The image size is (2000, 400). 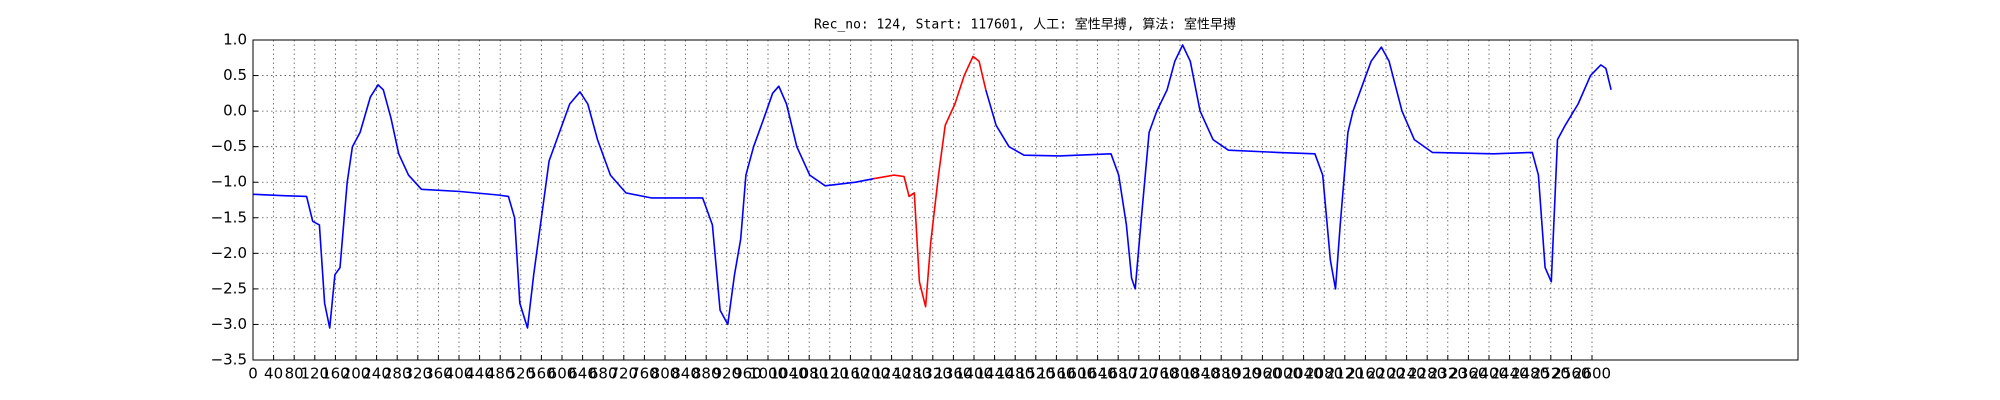 I want to click on x-tick-label: 0, so click(x=253, y=374).